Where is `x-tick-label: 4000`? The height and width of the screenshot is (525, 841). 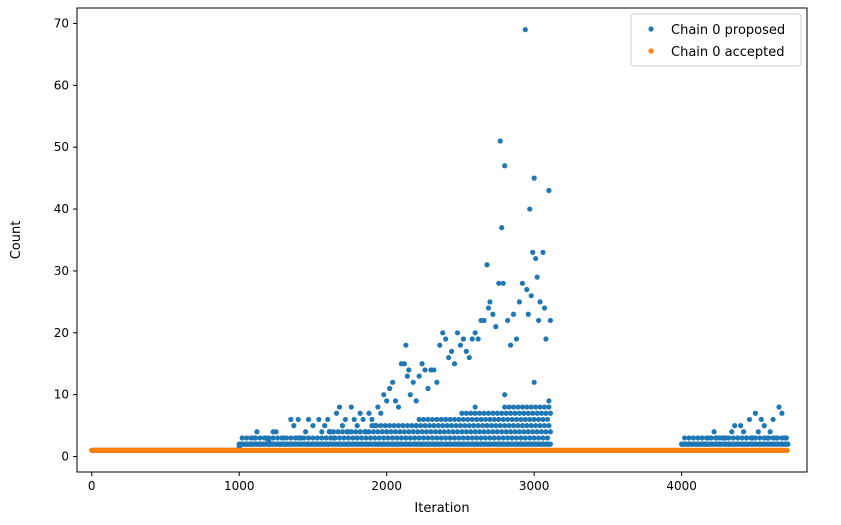 x-tick-label: 4000 is located at coordinates (681, 486).